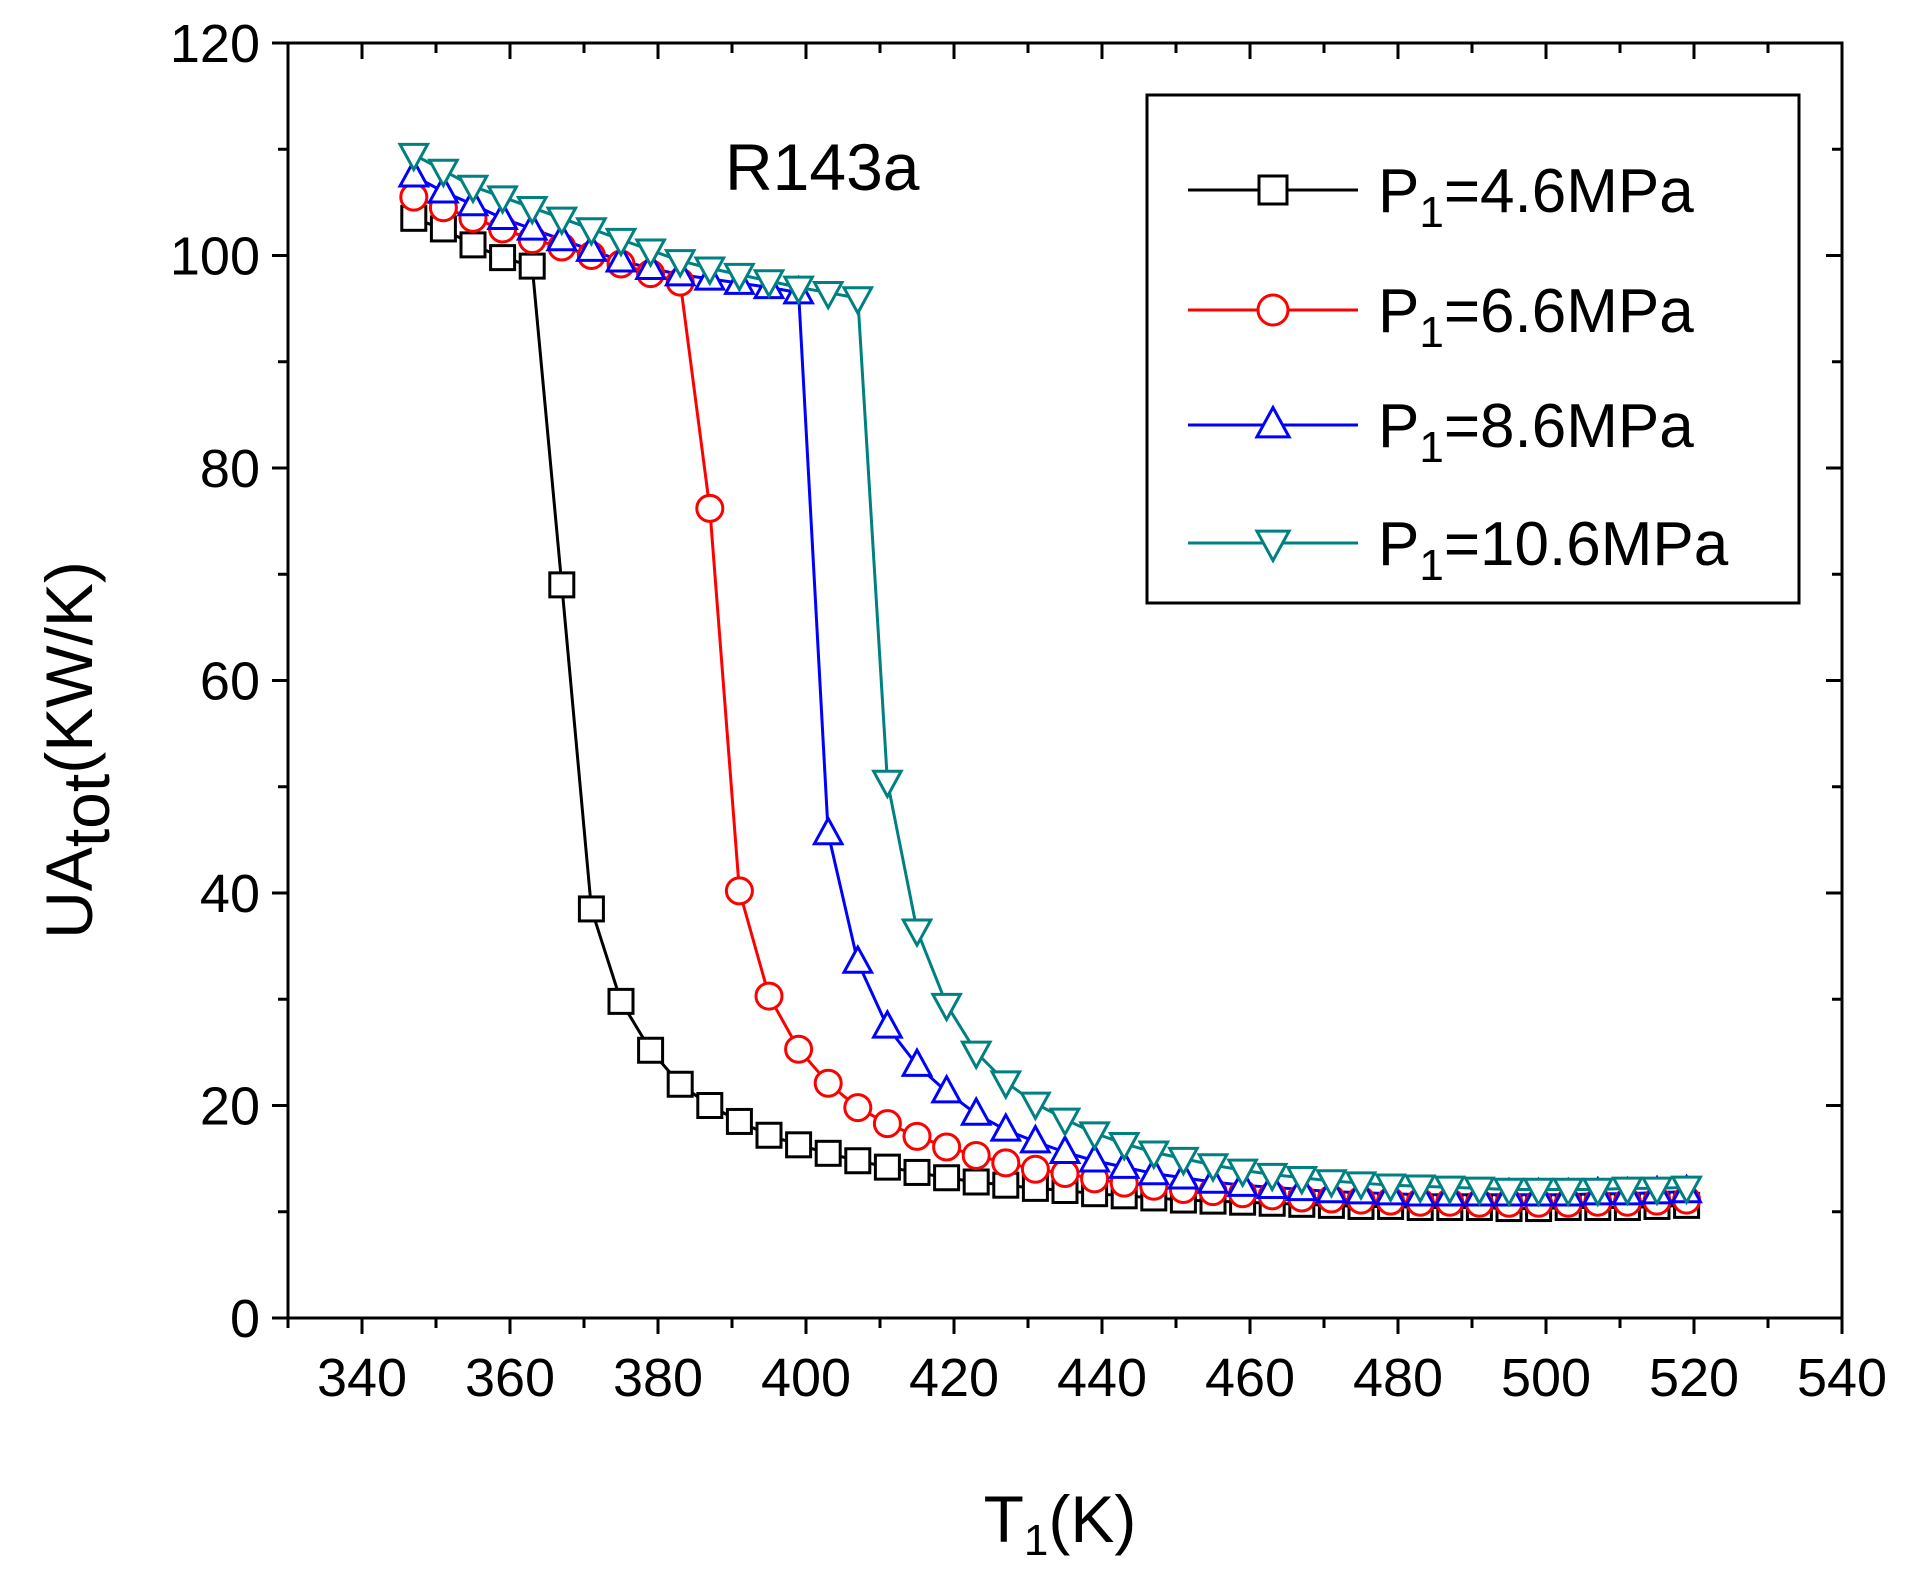 The height and width of the screenshot is (1578, 1910). I want to click on legend-entry: P1=4.6MPa, so click(1441, 197).